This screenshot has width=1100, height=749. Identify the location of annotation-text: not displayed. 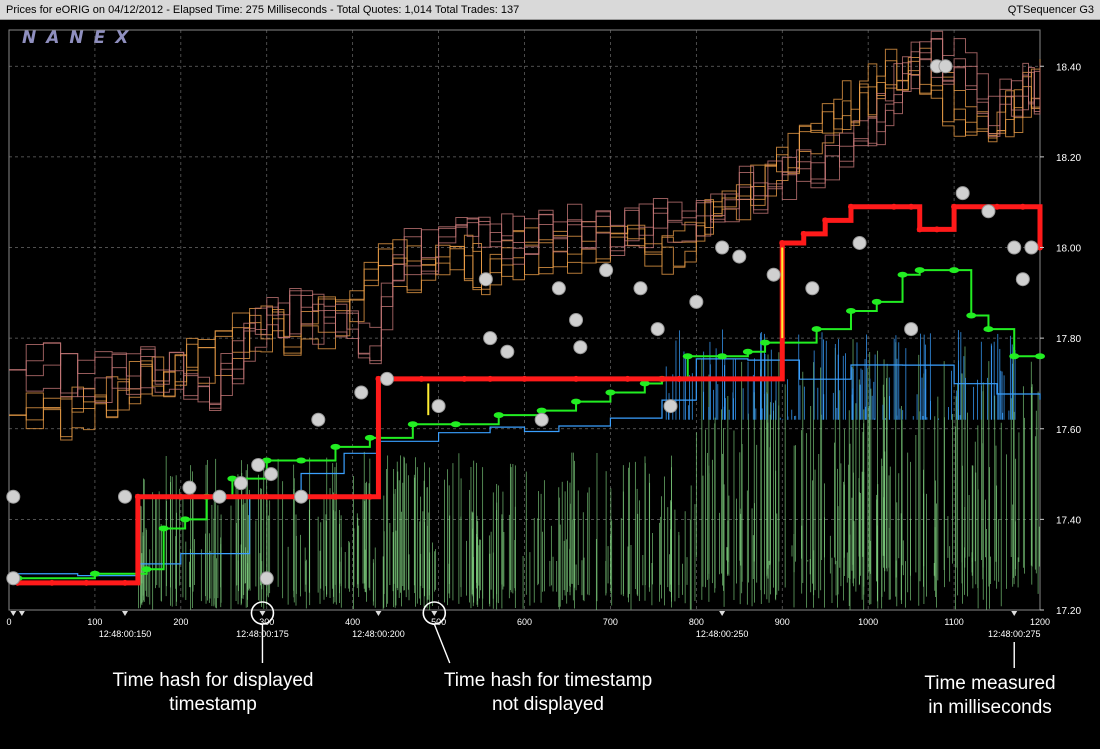
(548, 704).